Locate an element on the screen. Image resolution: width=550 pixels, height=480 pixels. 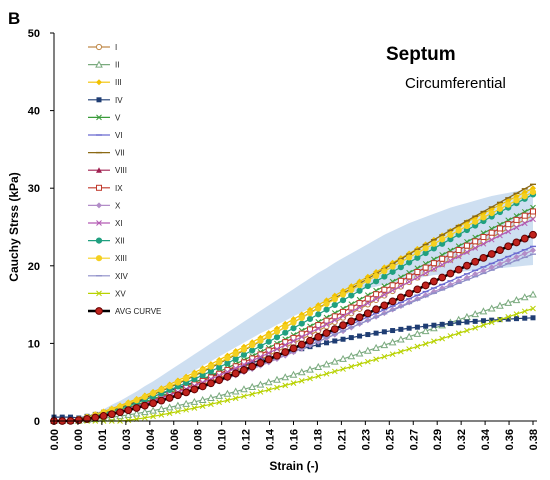
legend-label: X is located at coordinates (118, 205).